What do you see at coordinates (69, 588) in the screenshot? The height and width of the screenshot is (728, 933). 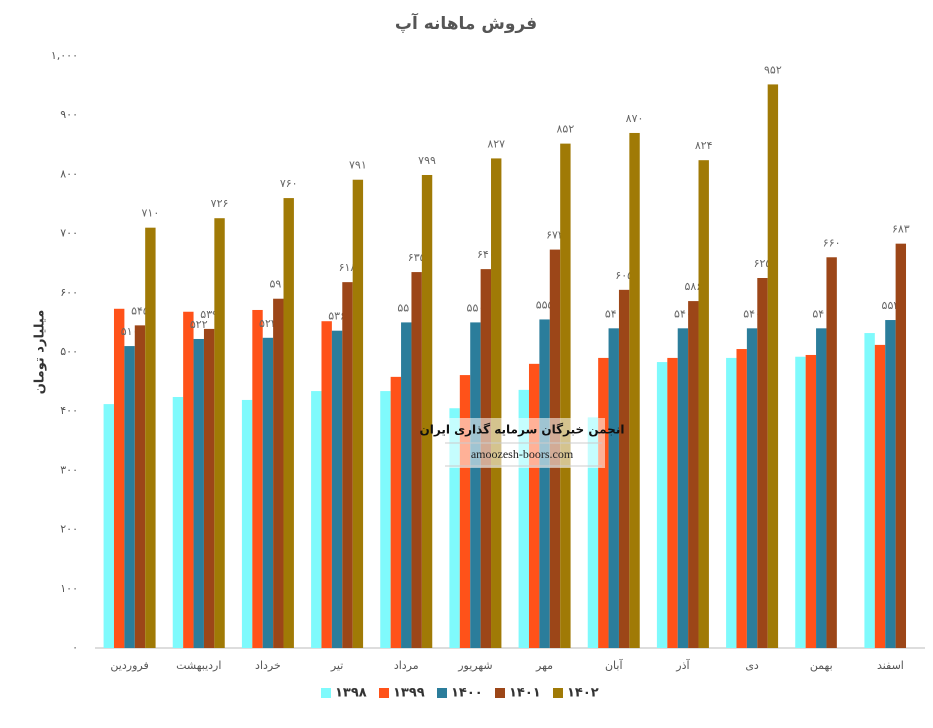 I see `y-tick-label: ۱۰۰` at bounding box center [69, 588].